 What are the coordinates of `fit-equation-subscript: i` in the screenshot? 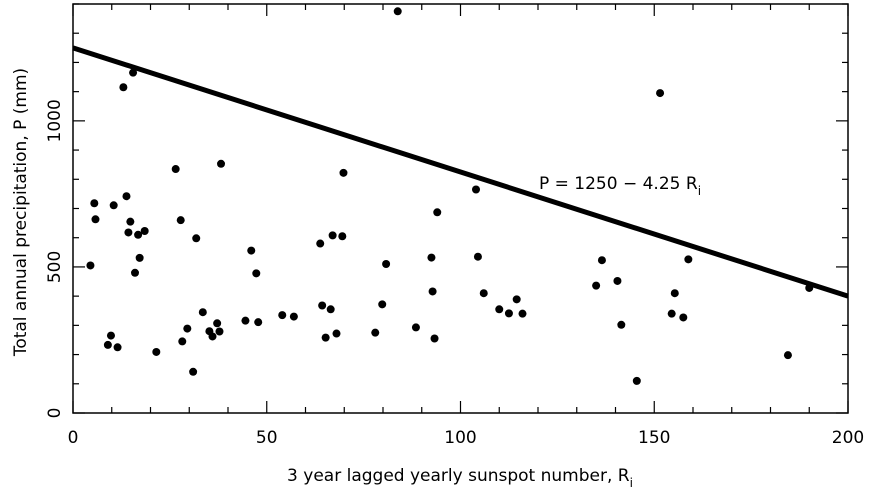 It's located at (699, 191).